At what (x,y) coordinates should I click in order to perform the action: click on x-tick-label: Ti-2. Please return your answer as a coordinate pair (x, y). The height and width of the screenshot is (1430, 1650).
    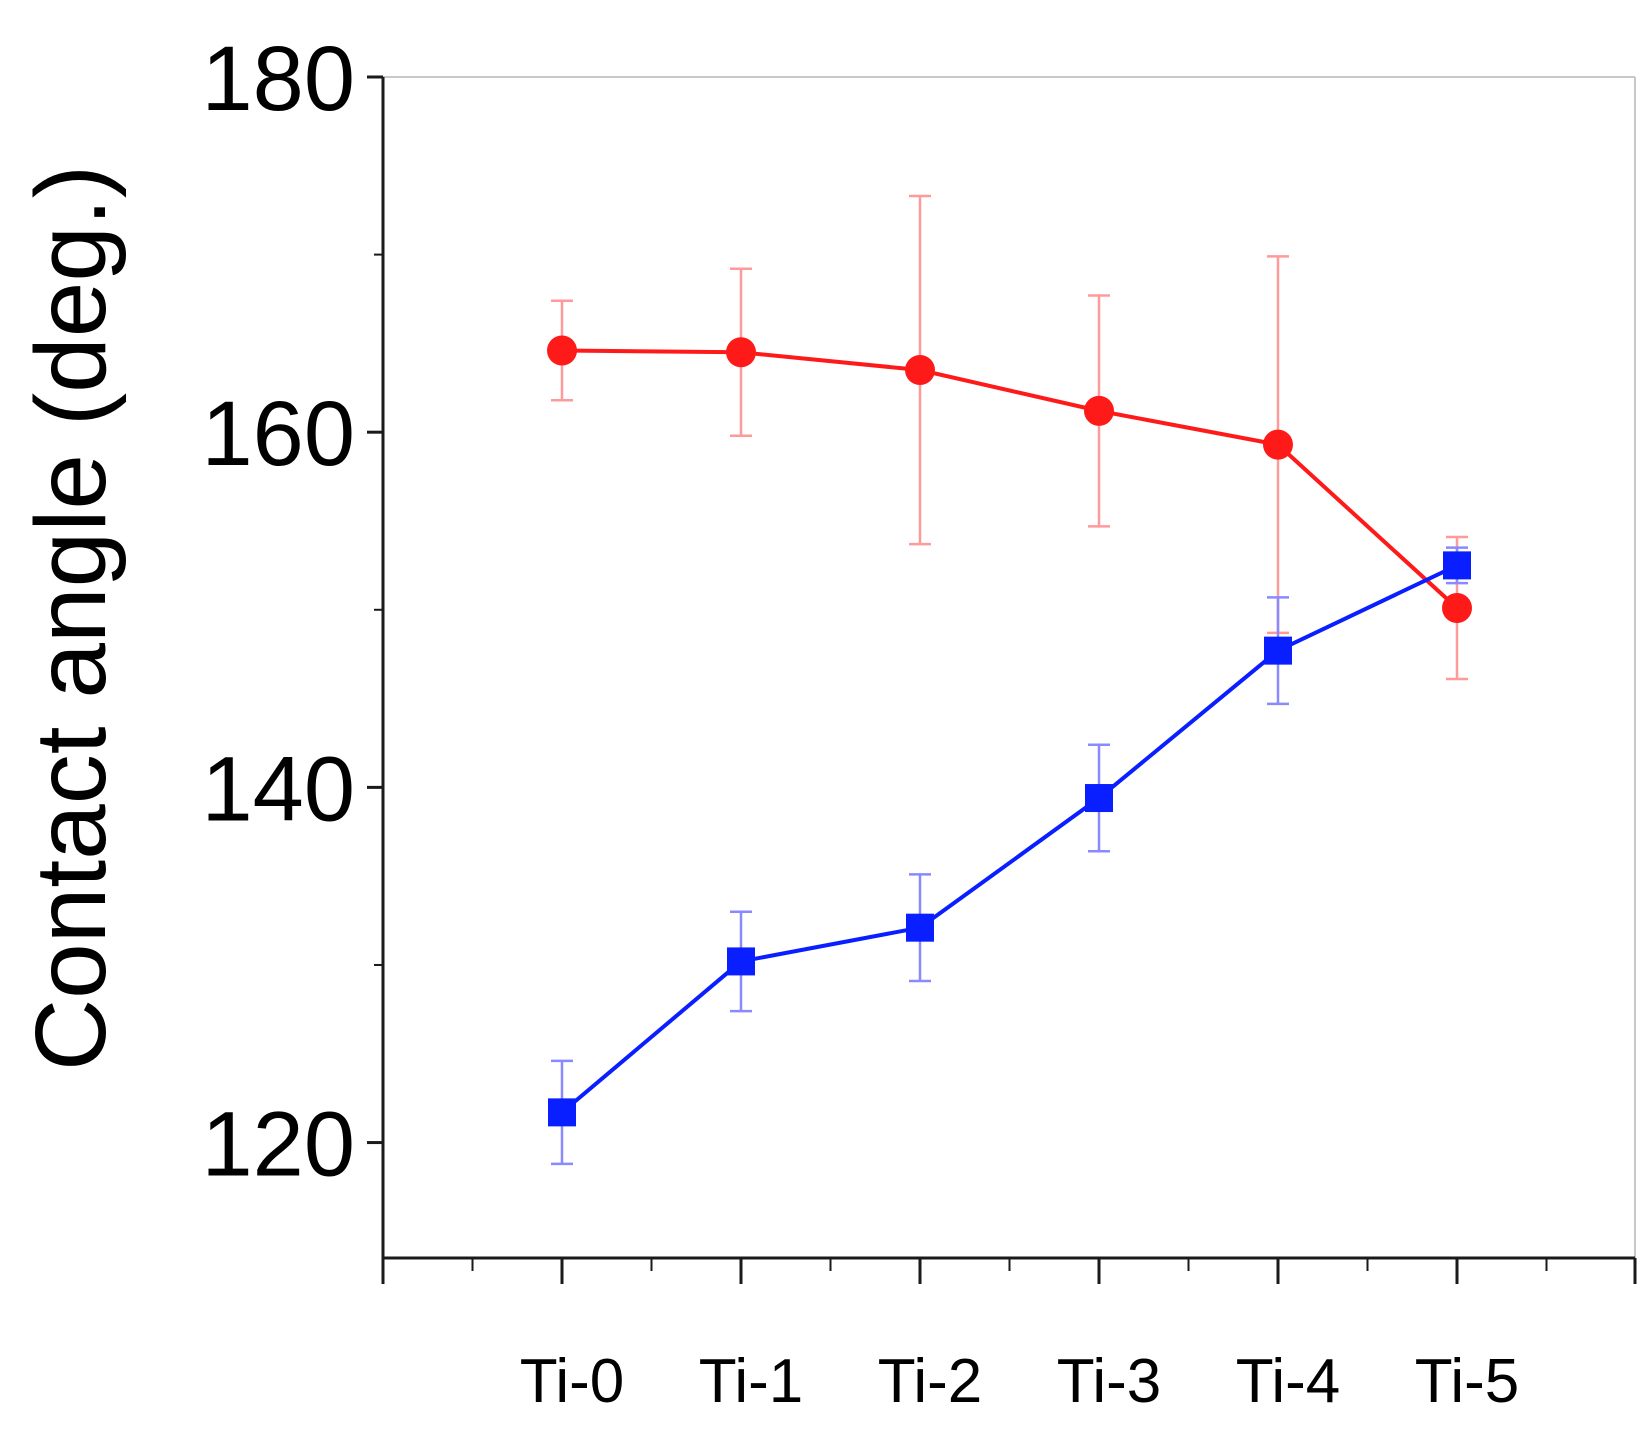
    Looking at the image, I should click on (930, 1381).